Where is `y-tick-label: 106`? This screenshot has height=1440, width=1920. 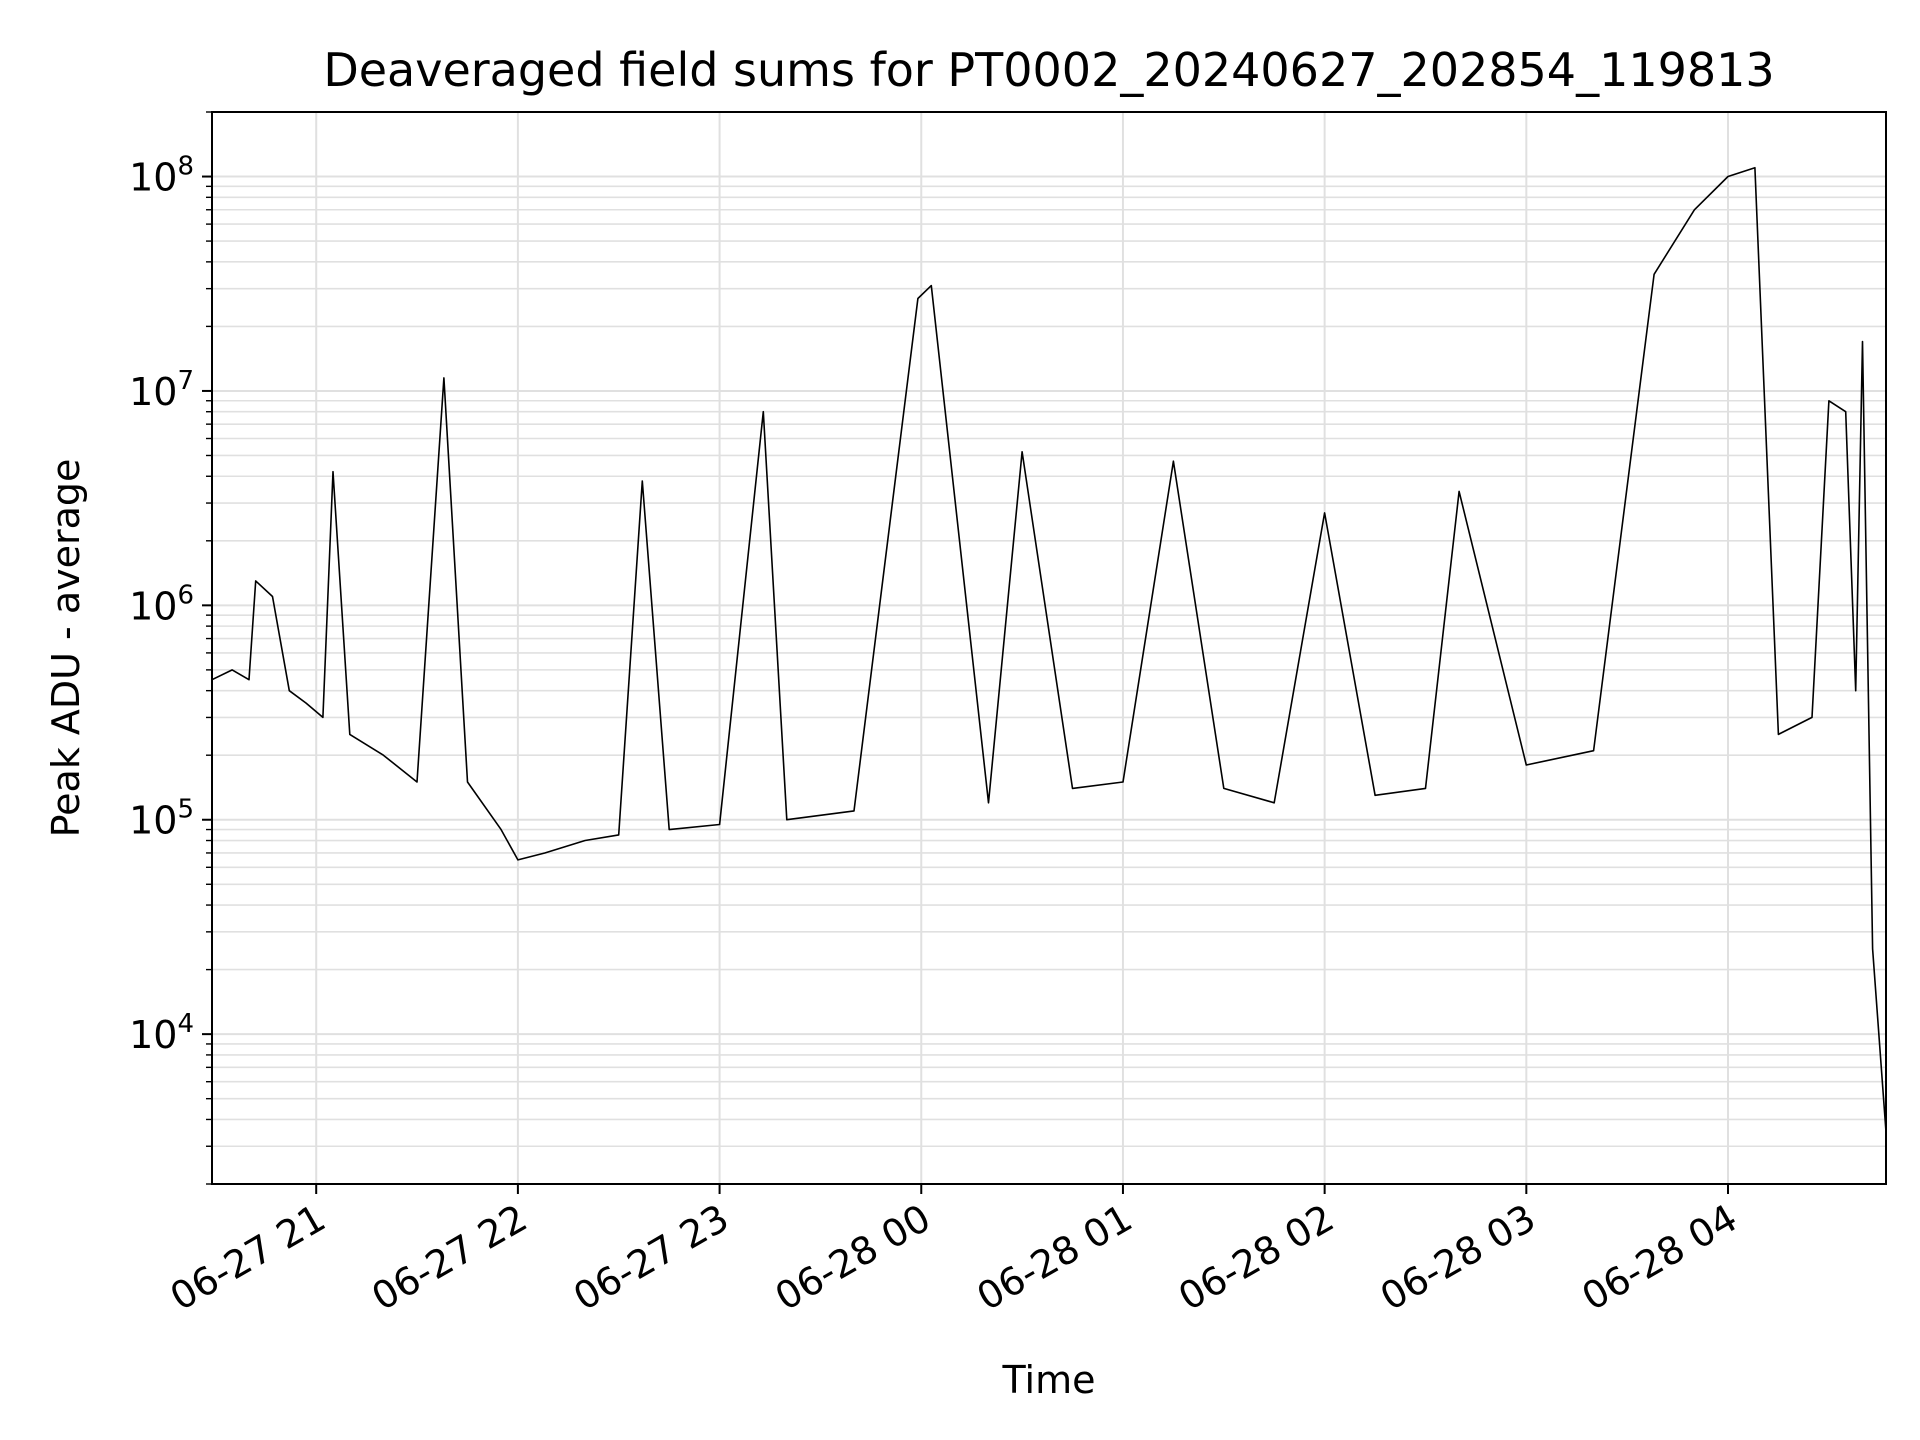 y-tick-label: 106 is located at coordinates (161, 604).